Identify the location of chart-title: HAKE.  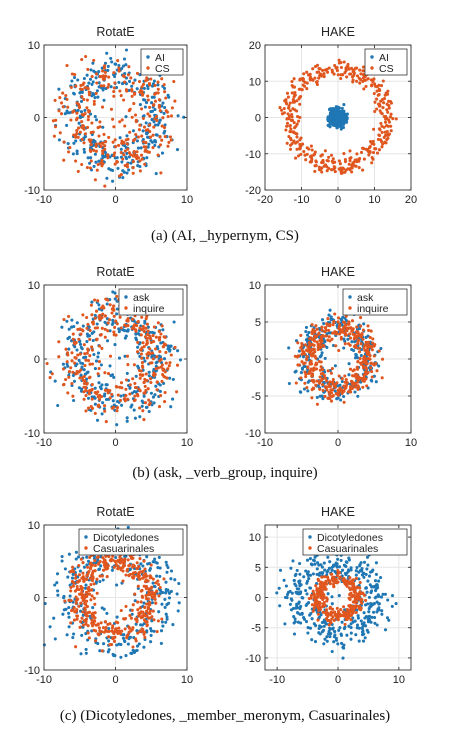
(338, 512).